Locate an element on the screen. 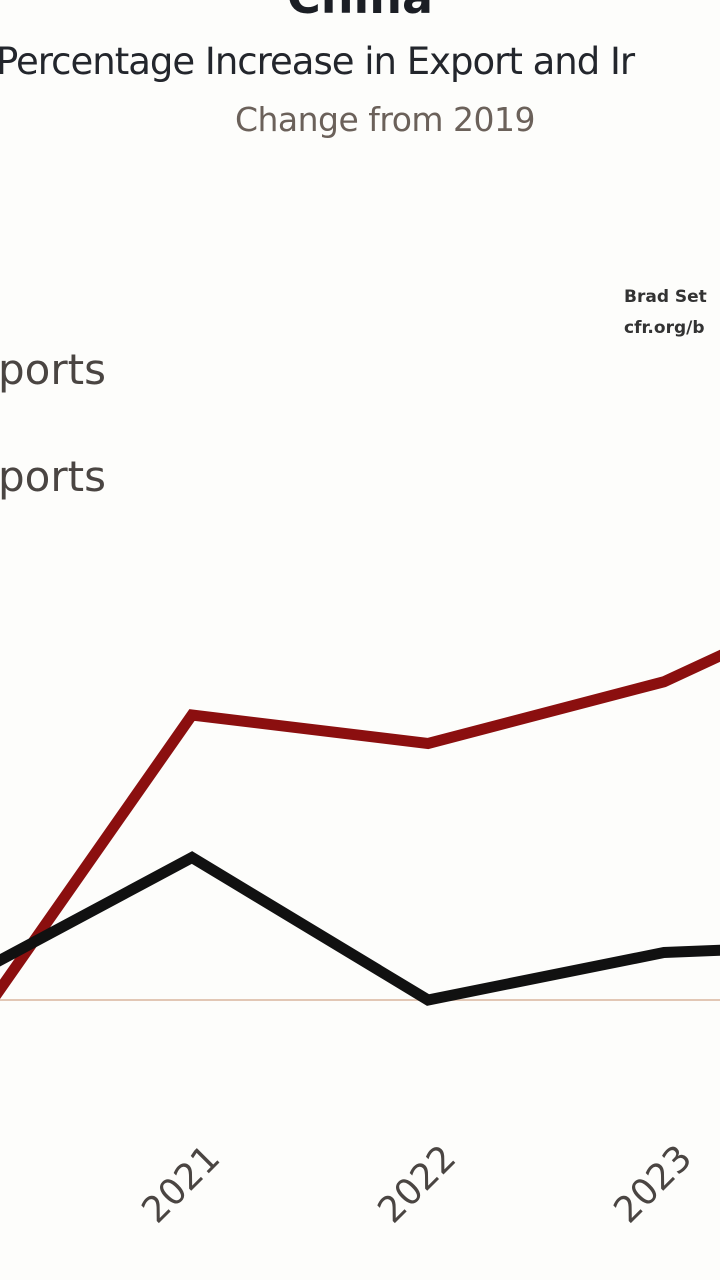 The width and height of the screenshot is (720, 1280). source-author: Brad Set is located at coordinates (665, 297).